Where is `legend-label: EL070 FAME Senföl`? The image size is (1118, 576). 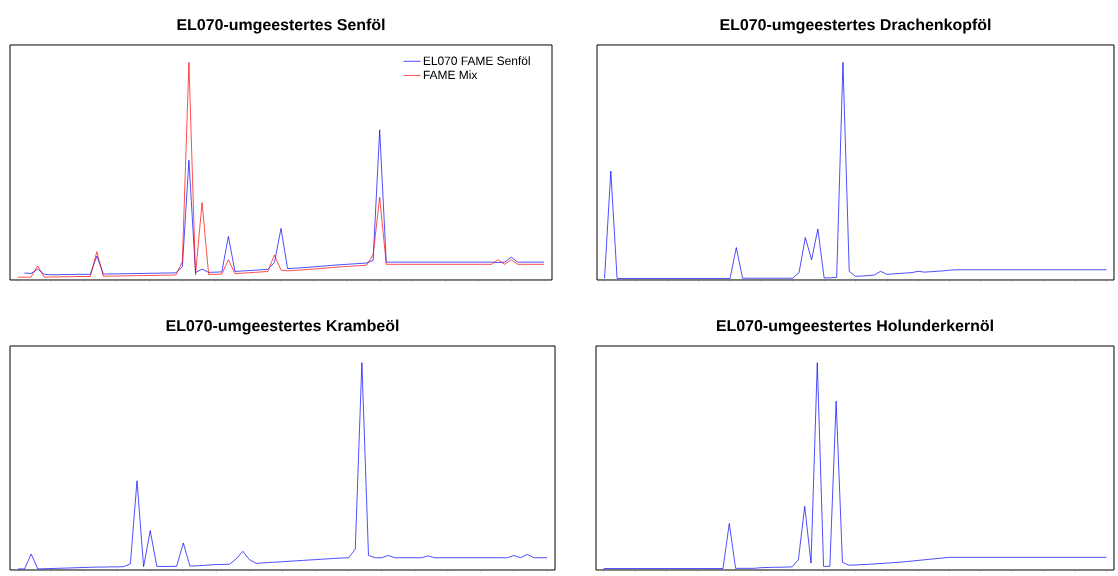
legend-label: EL070 FAME Senföl is located at coordinates (476, 60).